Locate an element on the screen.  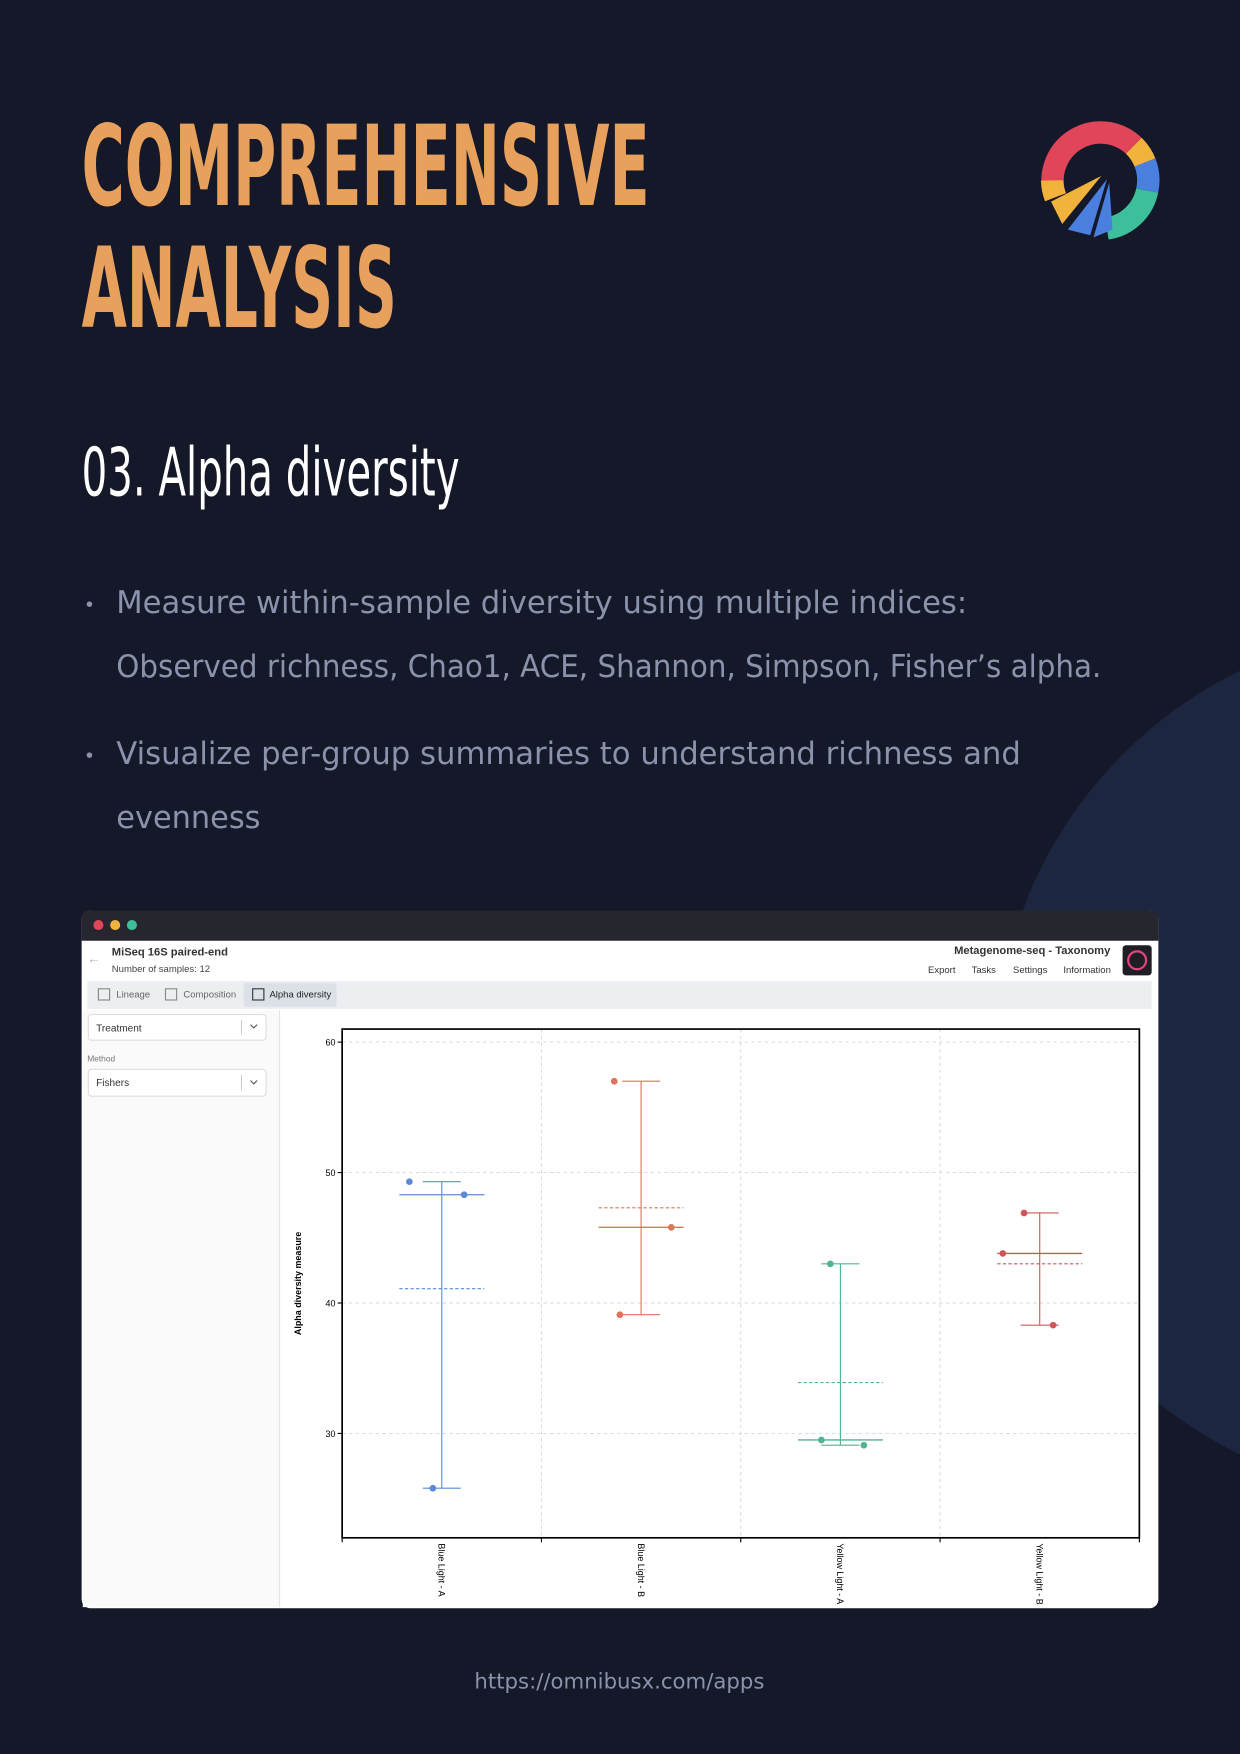
subtitle: 03. Alpha diversity is located at coordinates (271, 473).